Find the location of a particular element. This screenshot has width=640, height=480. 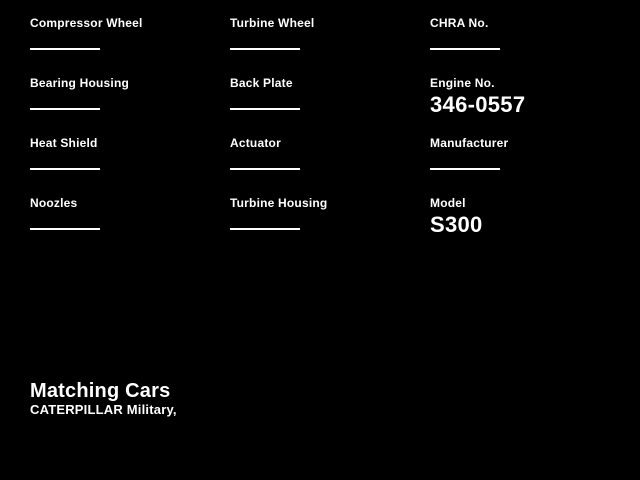

field-label: CHRA No. is located at coordinates (459, 23).